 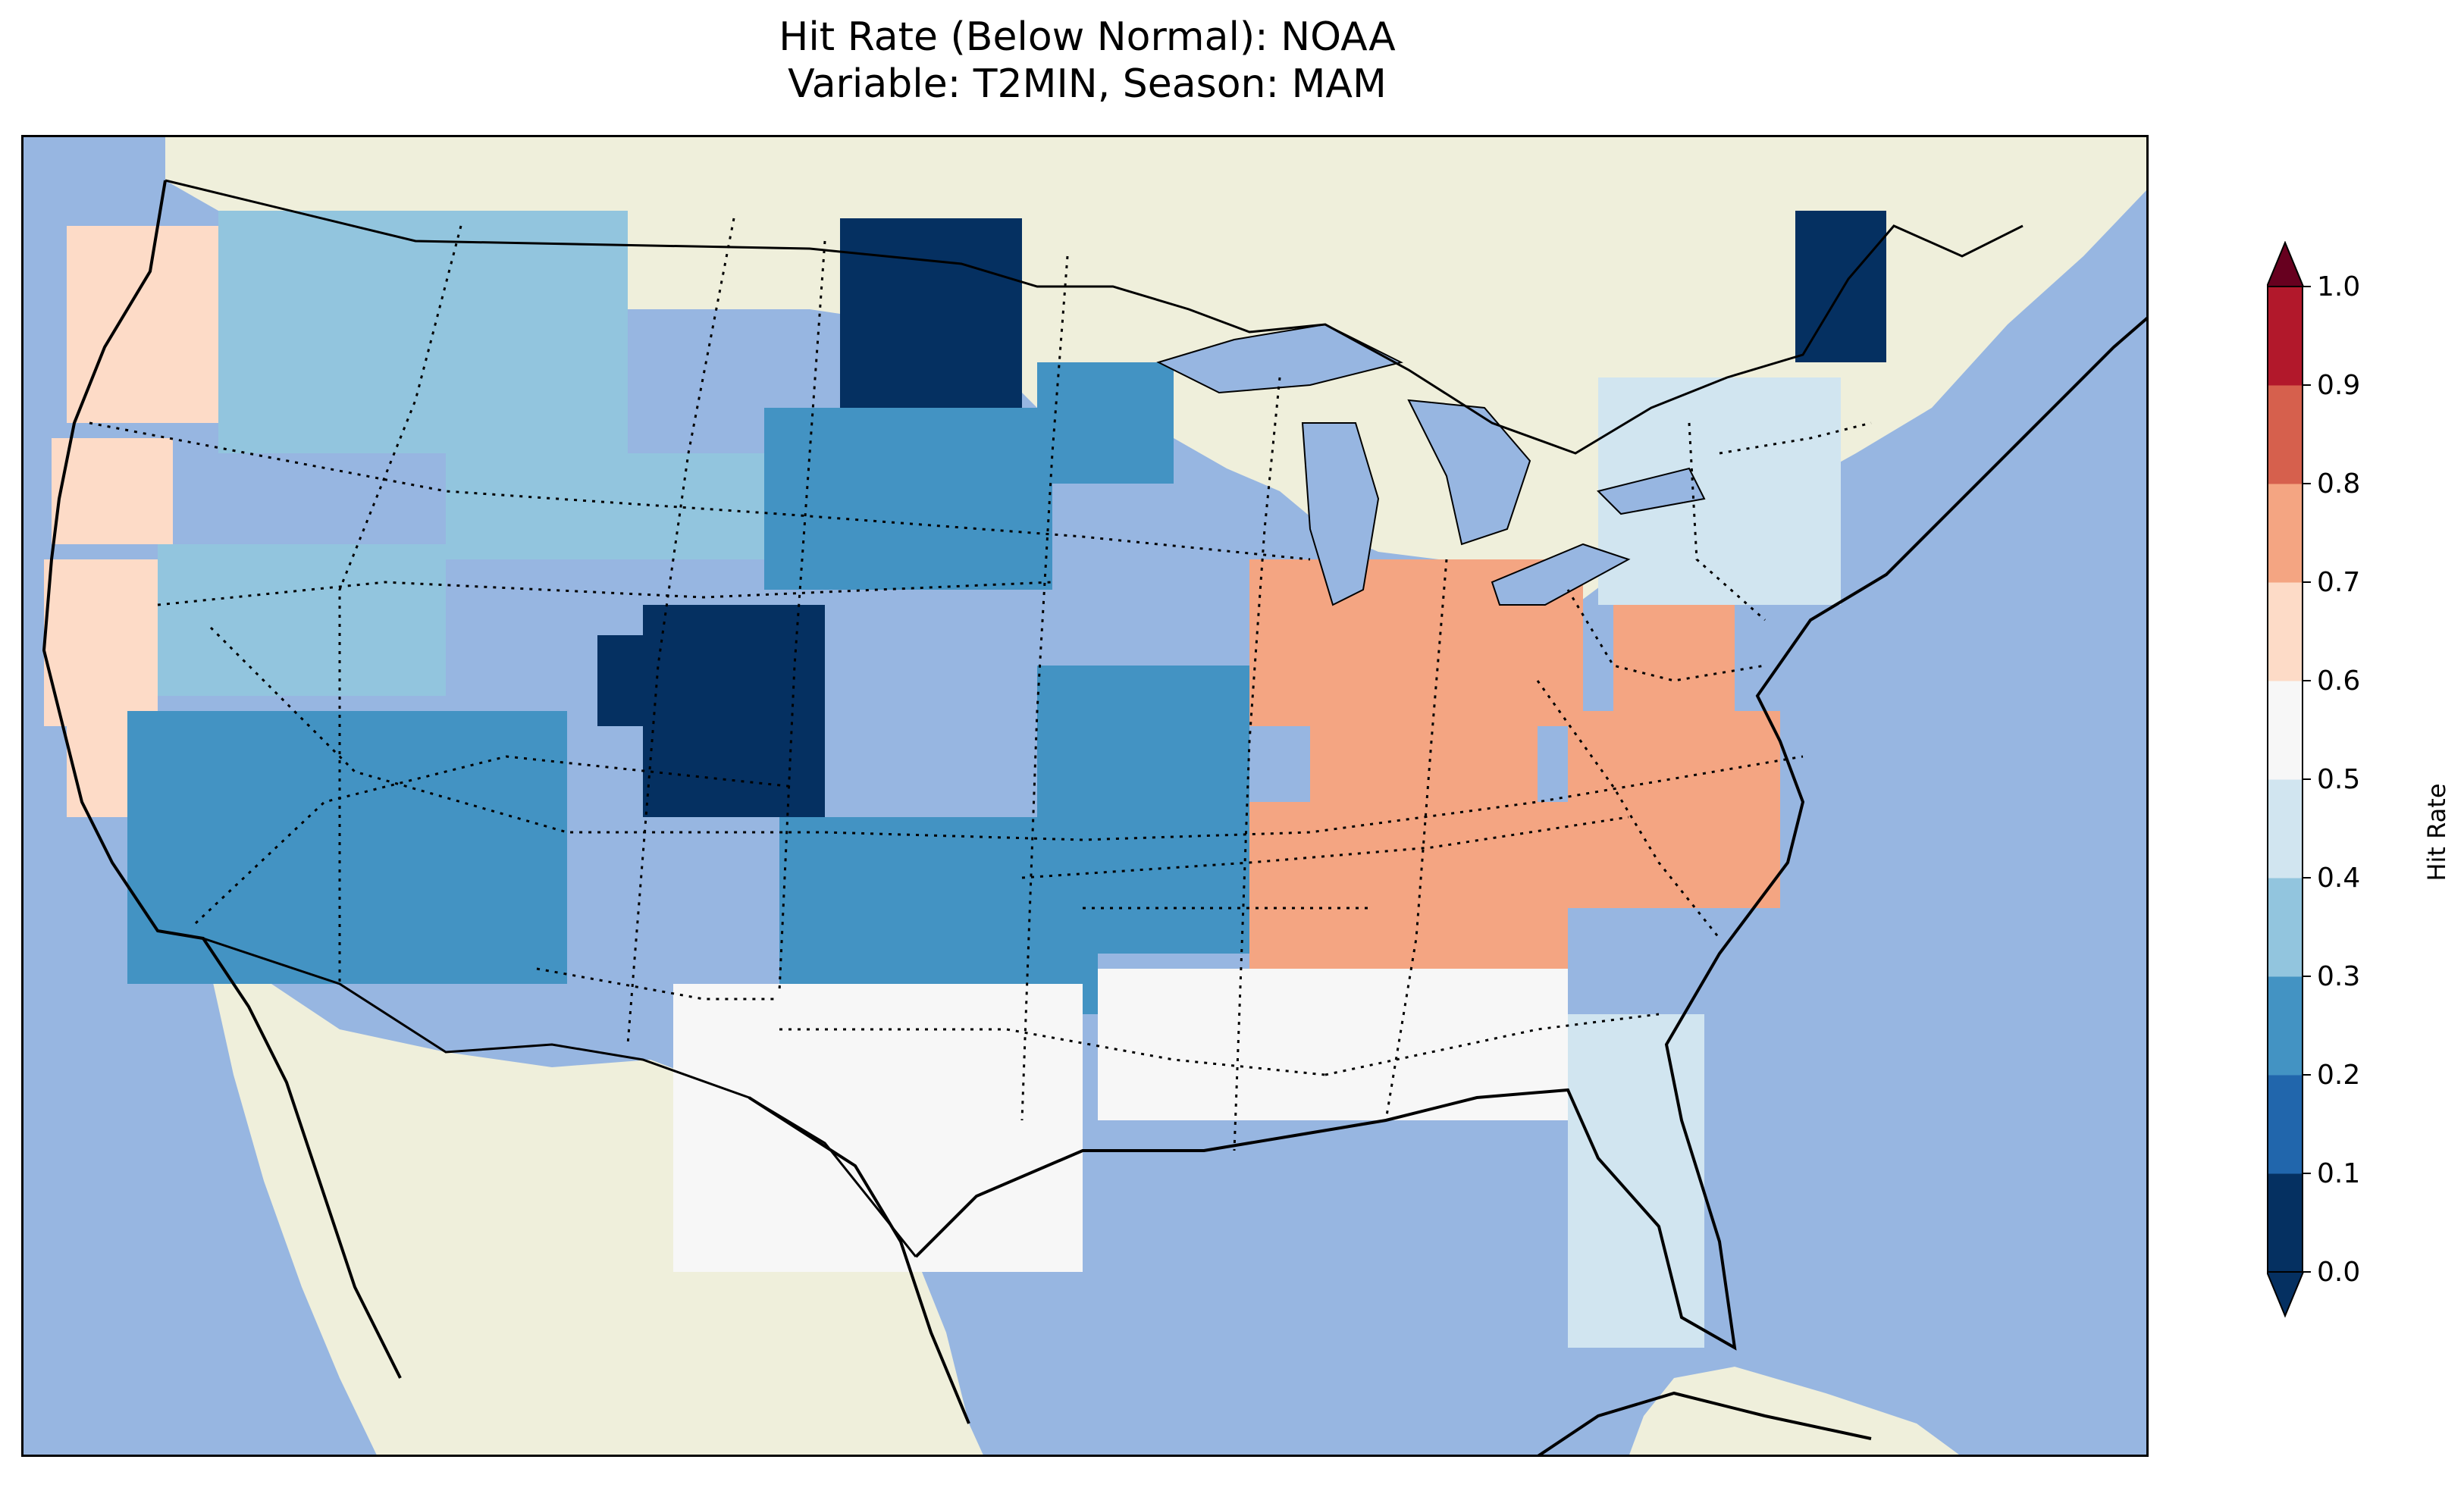 I want to click on colorbar-tick-label: 0.6, so click(x=2338, y=681).